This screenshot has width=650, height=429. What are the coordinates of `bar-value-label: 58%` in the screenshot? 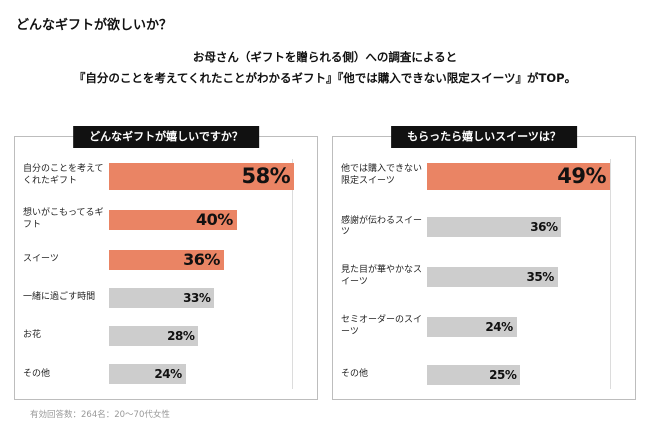 It's located at (266, 176).